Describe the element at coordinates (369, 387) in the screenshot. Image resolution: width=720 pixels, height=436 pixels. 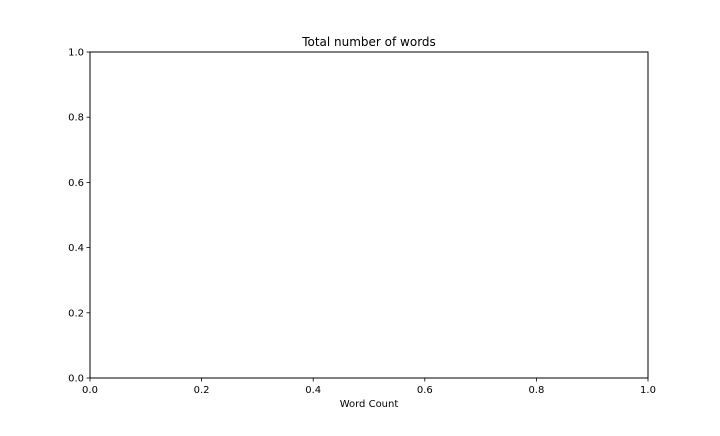
I see `x-axis-ticks: 0.0 0.2 0.4 0.6 0.8 1.0` at that location.